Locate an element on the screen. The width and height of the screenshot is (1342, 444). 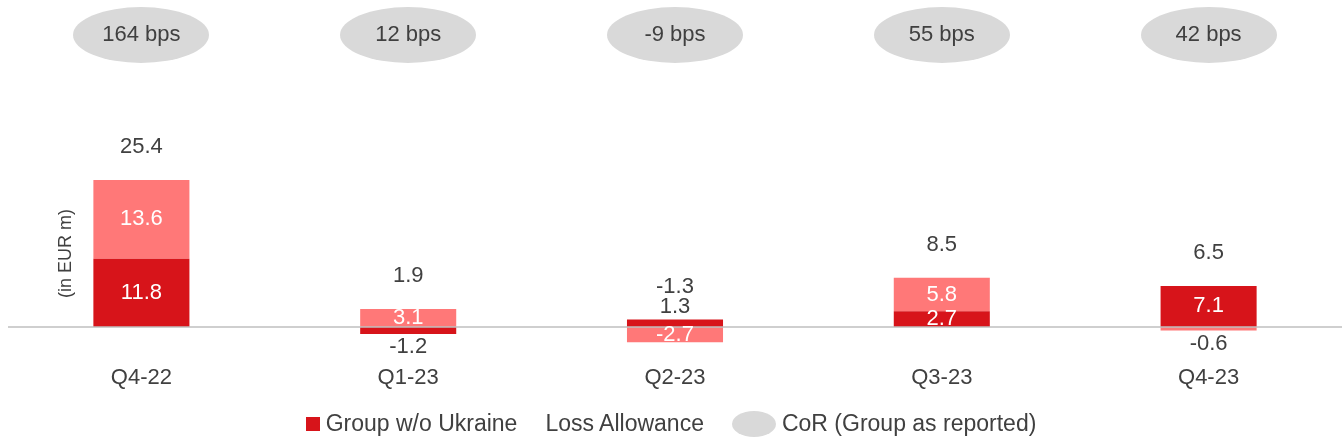
legend-title: Loss Allowance is located at coordinates (624, 423).